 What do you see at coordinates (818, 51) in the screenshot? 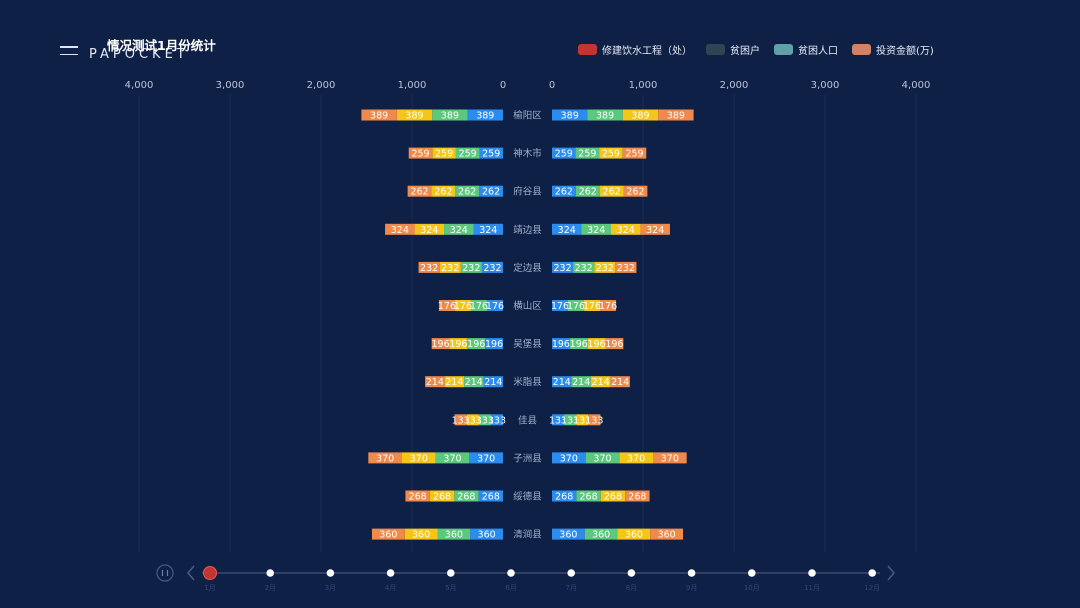
I see `legend-label: 贫困人口` at bounding box center [818, 51].